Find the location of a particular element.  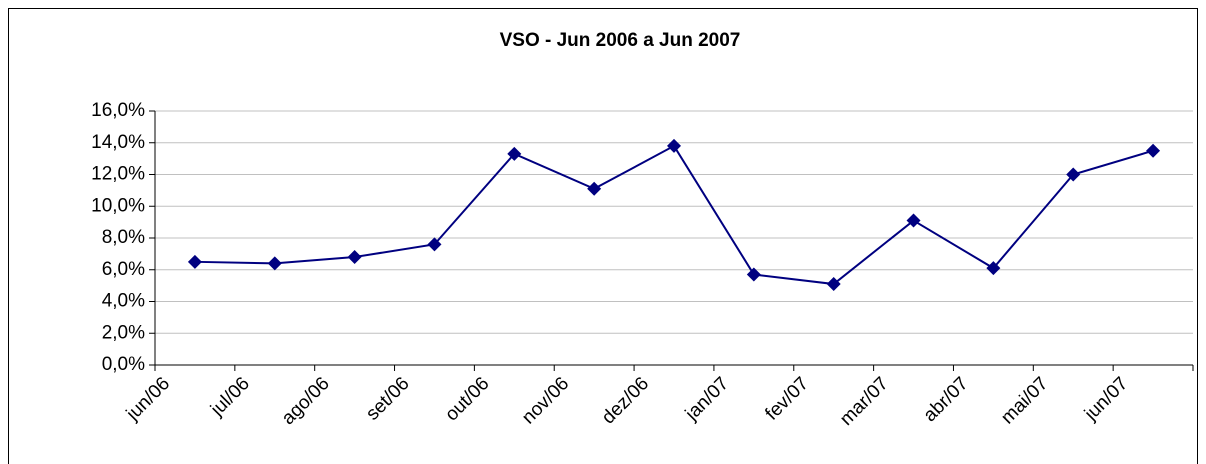

y-tick-label: 8,0% is located at coordinates (123, 237).